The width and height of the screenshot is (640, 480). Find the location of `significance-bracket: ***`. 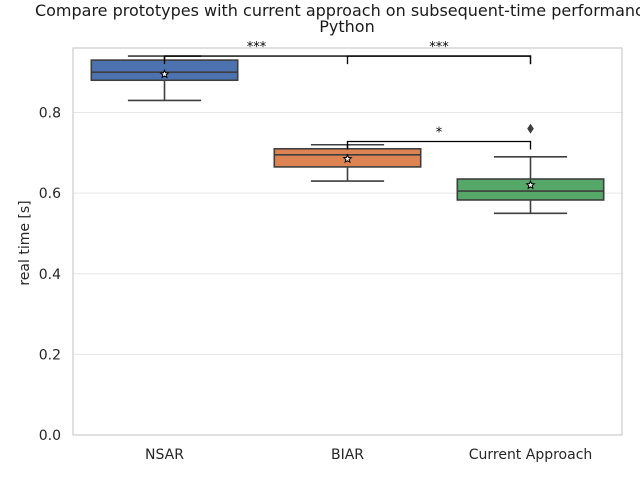

significance-bracket: *** is located at coordinates (439, 52).